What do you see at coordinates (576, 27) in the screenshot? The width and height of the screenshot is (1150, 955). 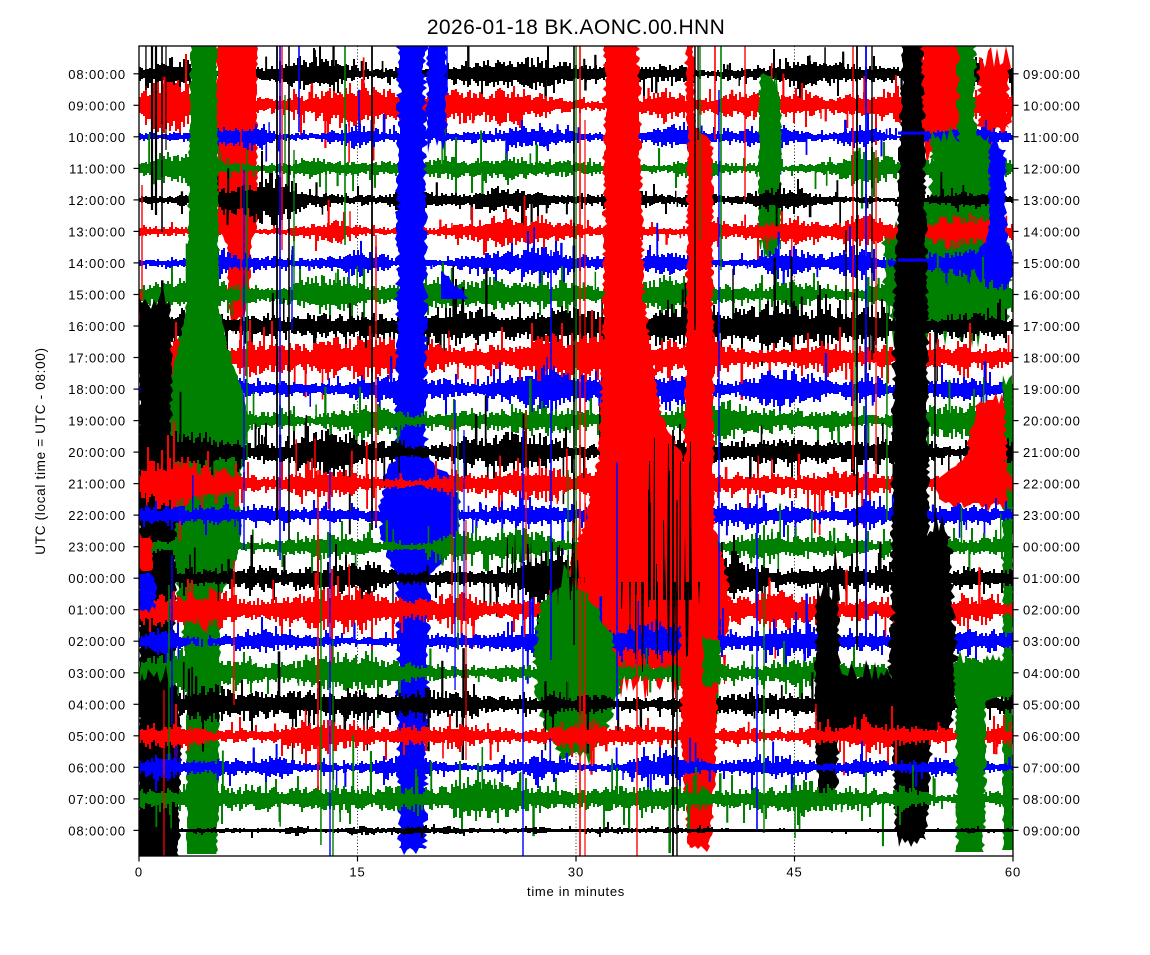 I see `svg-text: 2026-01-18 BK.AONC.00.HNN` at bounding box center [576, 27].